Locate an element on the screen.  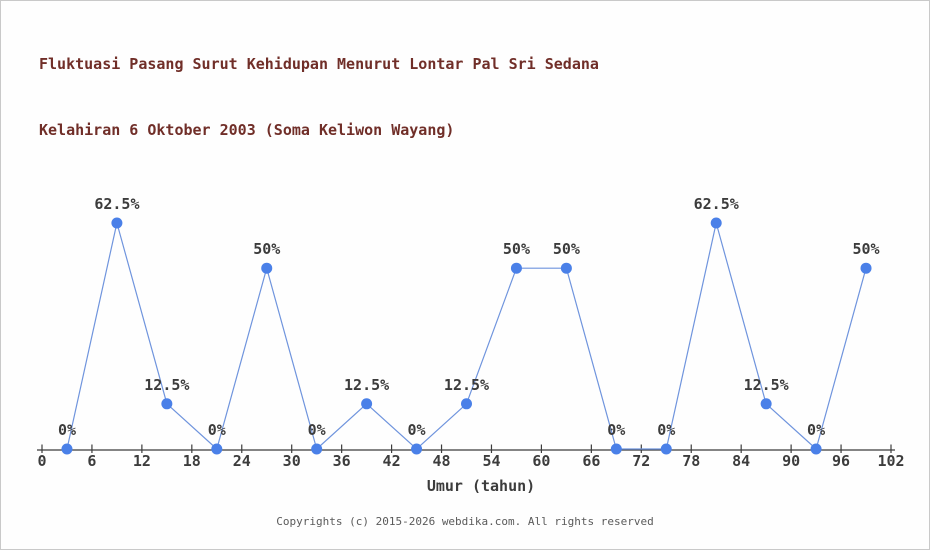
x-axis-tick-label: 24 is located at coordinates (242, 461).